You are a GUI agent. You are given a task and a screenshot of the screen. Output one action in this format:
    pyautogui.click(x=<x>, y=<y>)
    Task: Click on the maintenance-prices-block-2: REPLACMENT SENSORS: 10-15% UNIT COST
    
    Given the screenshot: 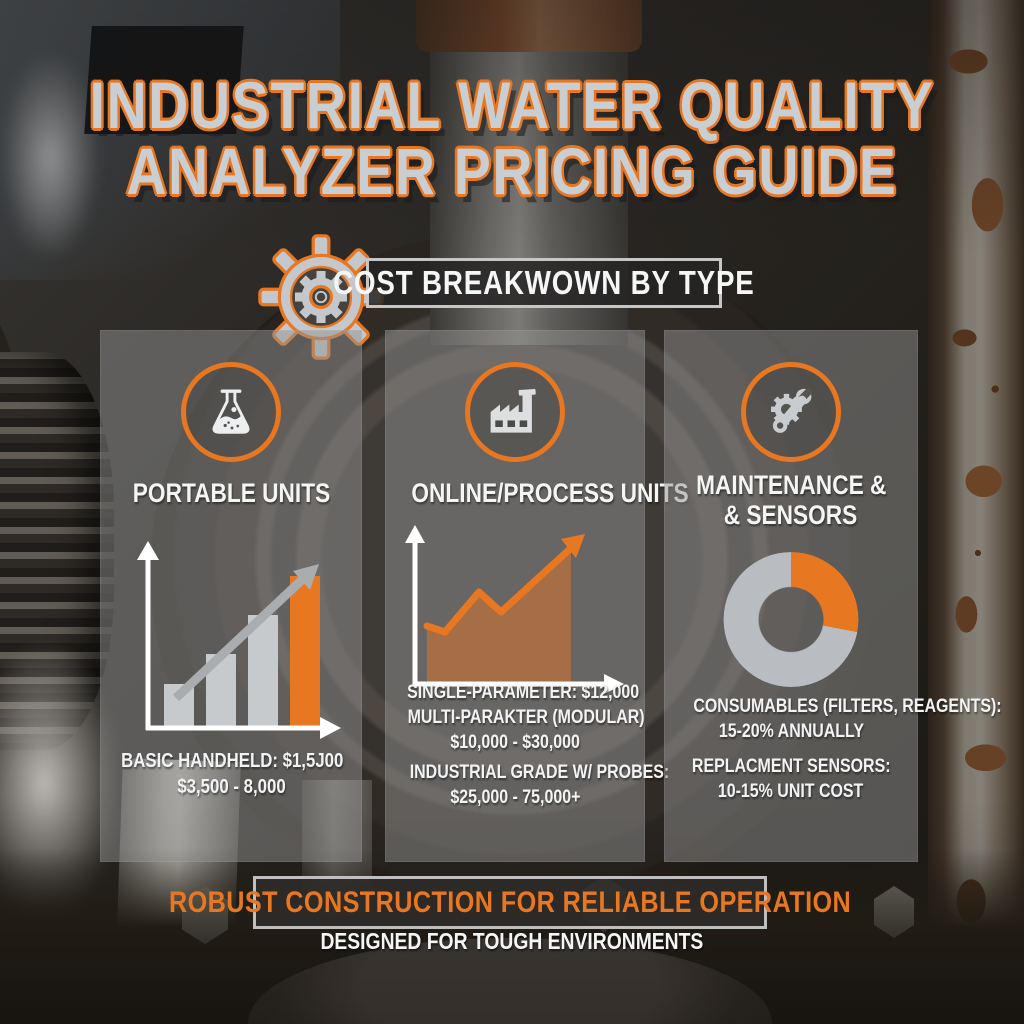 What is the action you would take?
    pyautogui.click(x=791, y=779)
    